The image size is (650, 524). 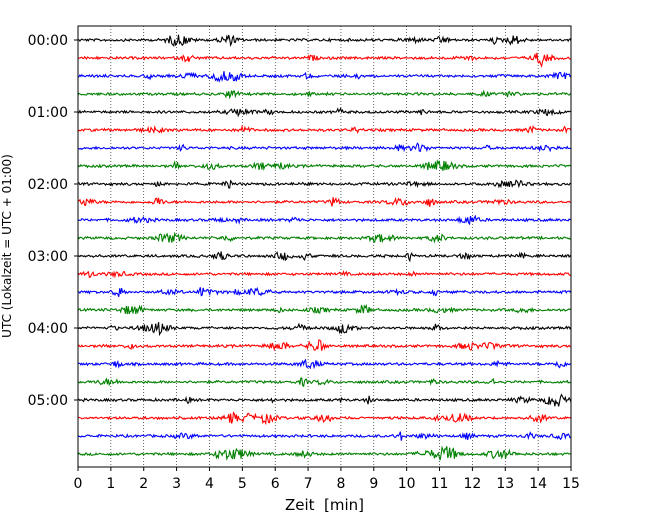 I want to click on x-tick-label: 3, so click(x=176, y=484).